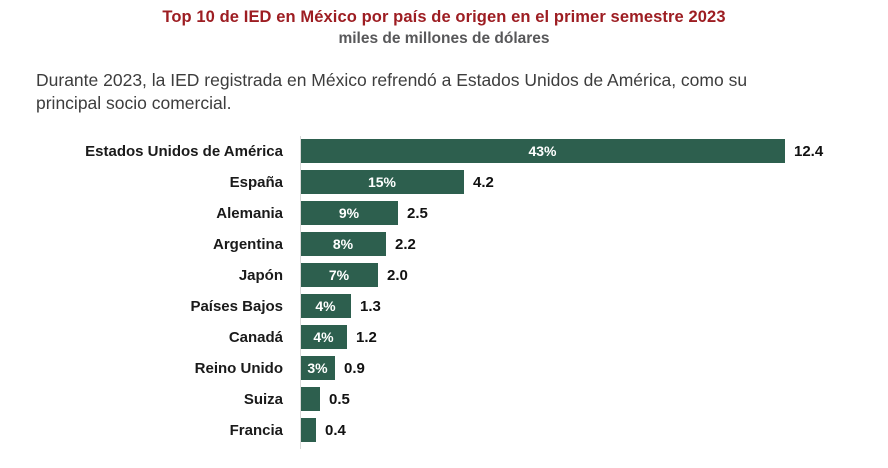 Image resolution: width=888 pixels, height=468 pixels. I want to click on country-label: Suiza, so click(263, 399).